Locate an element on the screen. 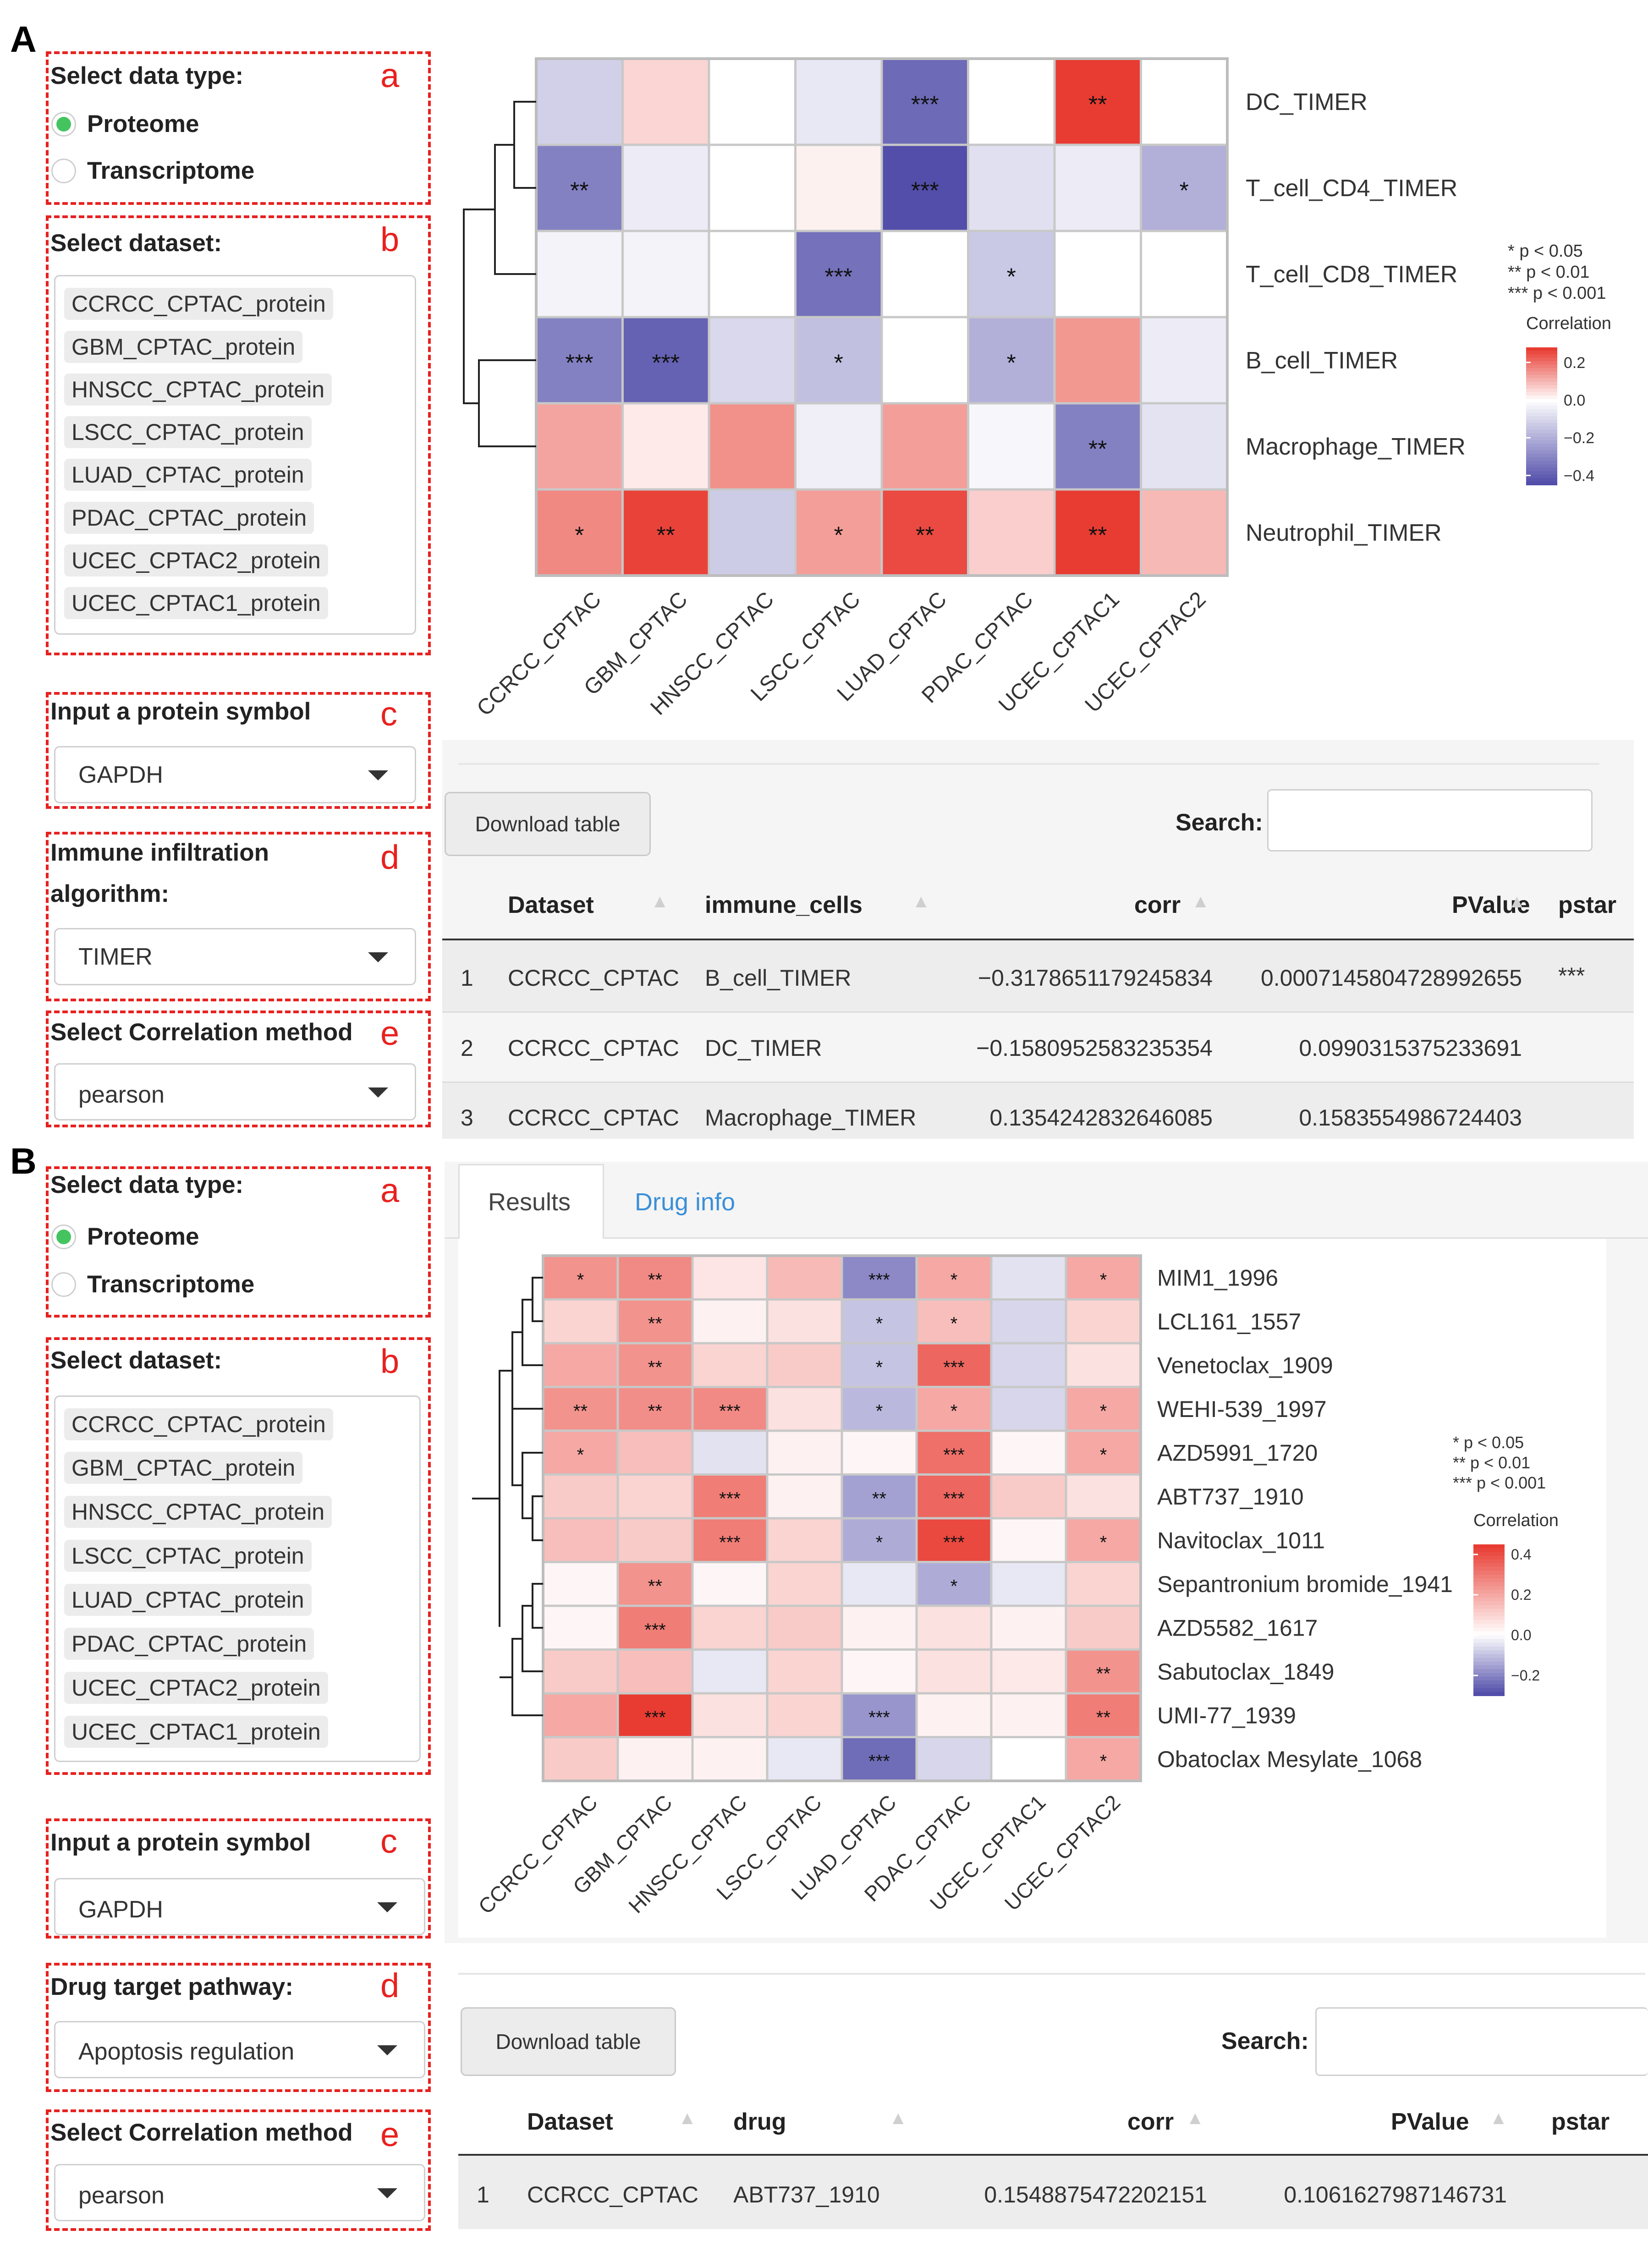 The image size is (1648, 2268). row-index: 2 is located at coordinates (467, 1048).